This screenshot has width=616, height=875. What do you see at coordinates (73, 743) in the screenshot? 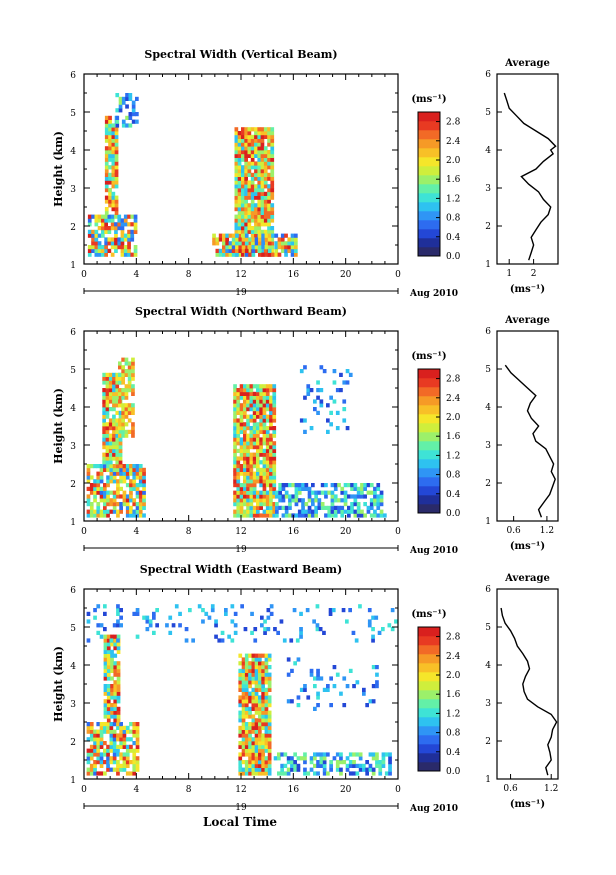
I see `y-tick-label: 2` at bounding box center [73, 743].